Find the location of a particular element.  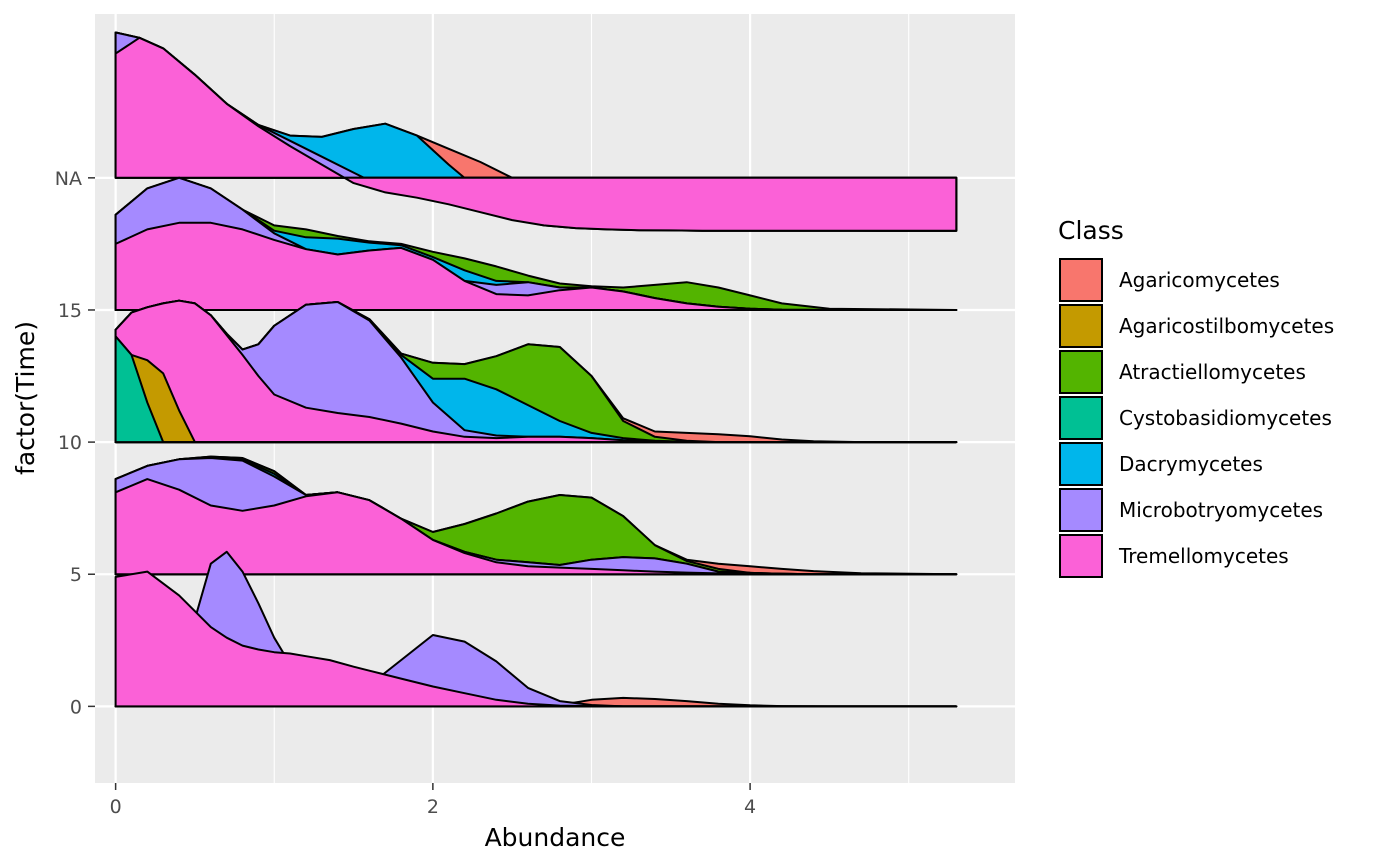

legend-label: Dacrymycetes is located at coordinates (1191, 464).